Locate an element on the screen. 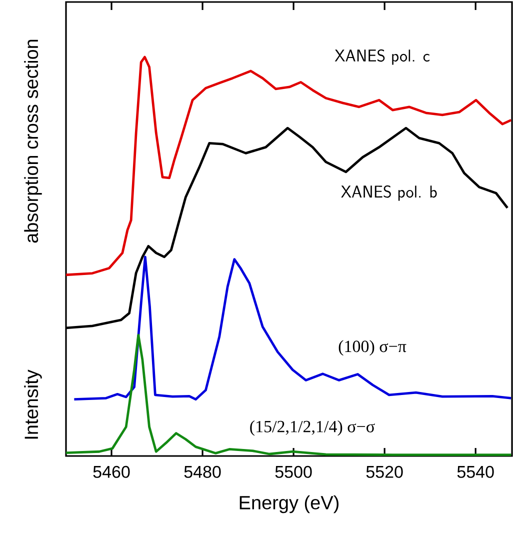 The height and width of the screenshot is (541, 513). x-tick-label: 5520 is located at coordinates (384, 472).